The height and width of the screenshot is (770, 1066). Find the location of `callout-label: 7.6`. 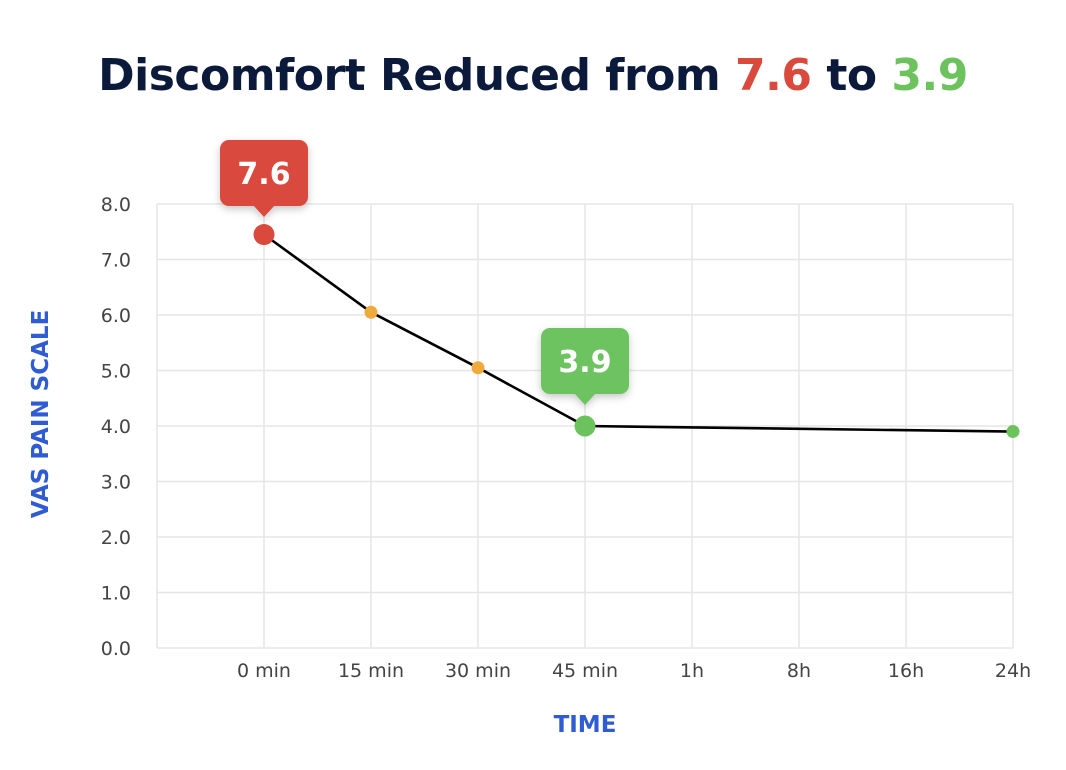

callout-label: 7.6 is located at coordinates (263, 174).